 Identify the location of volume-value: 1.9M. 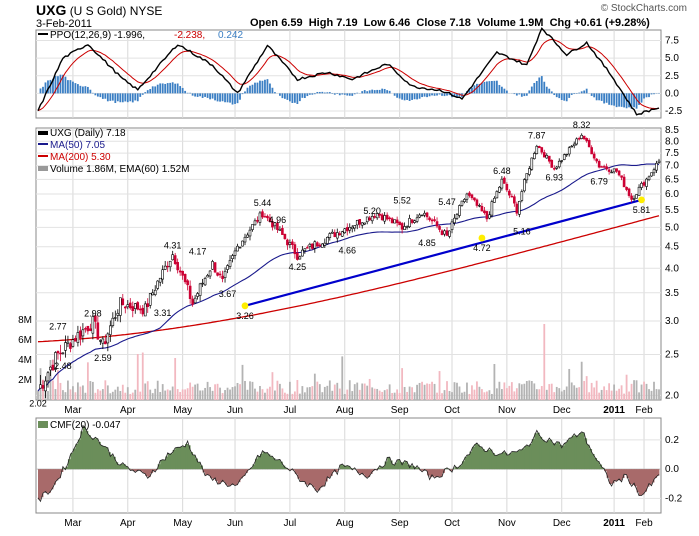
(531, 23).